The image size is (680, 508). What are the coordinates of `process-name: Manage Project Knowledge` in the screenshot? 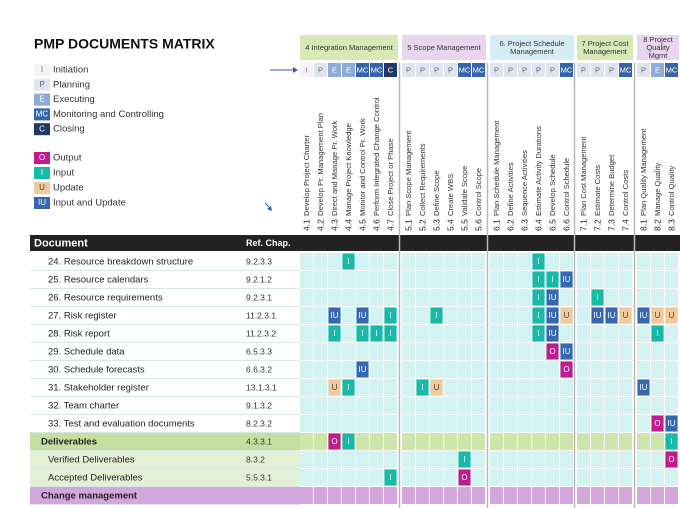 It's located at (348, 169).